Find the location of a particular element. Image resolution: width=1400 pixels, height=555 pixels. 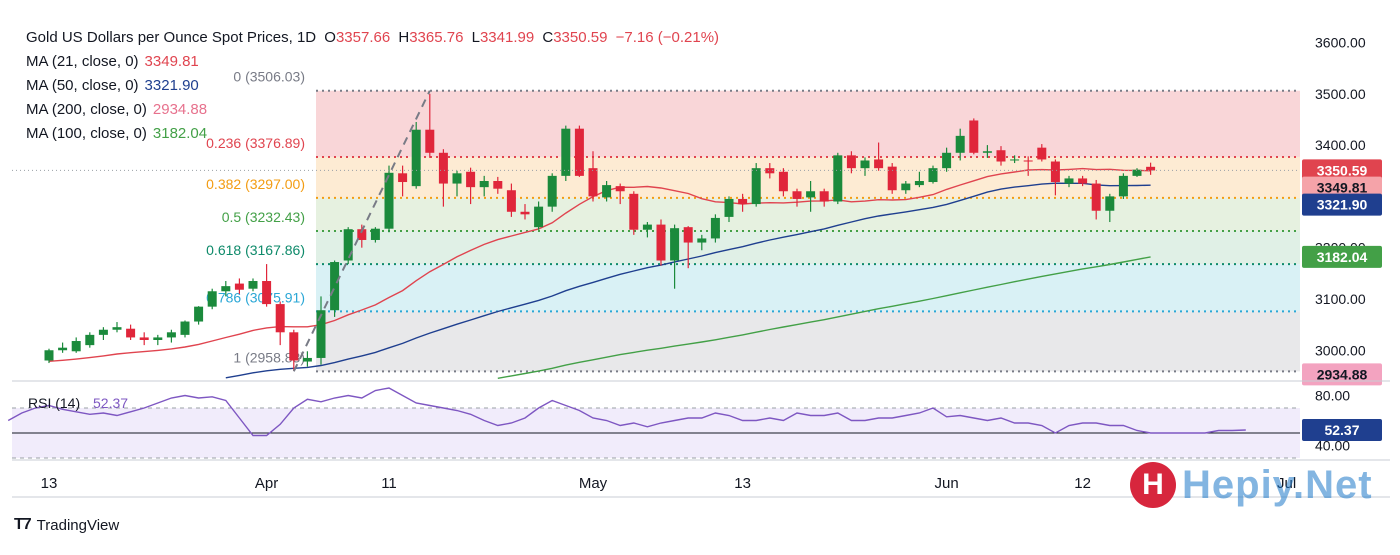

price-badge: 3350.59 is located at coordinates (1342, 170).